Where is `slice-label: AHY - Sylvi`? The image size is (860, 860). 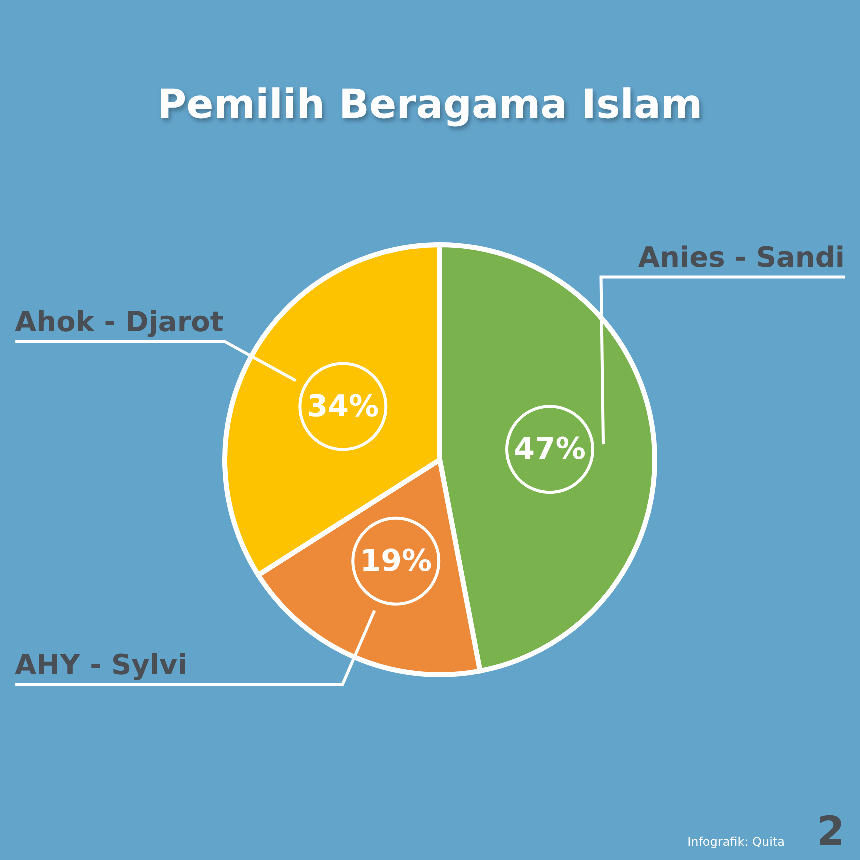 slice-label: AHY - Sylvi is located at coordinates (101, 665).